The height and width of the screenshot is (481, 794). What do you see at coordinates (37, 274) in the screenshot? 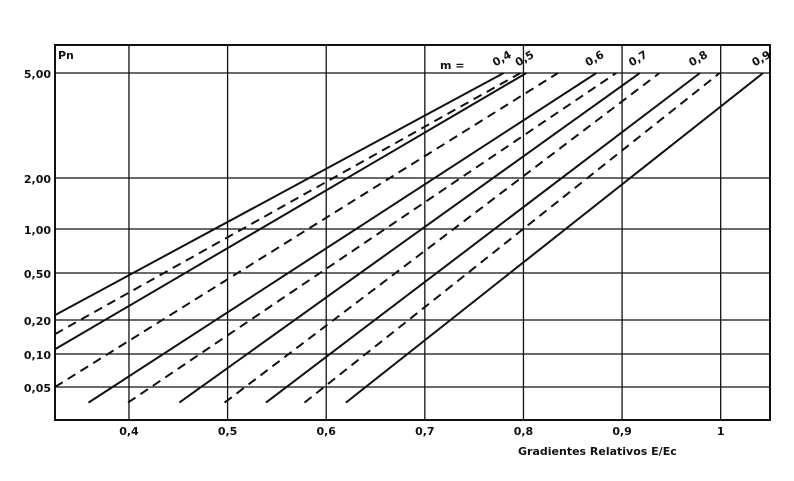
I see `y-tick-label: 0,50` at bounding box center [37, 274].